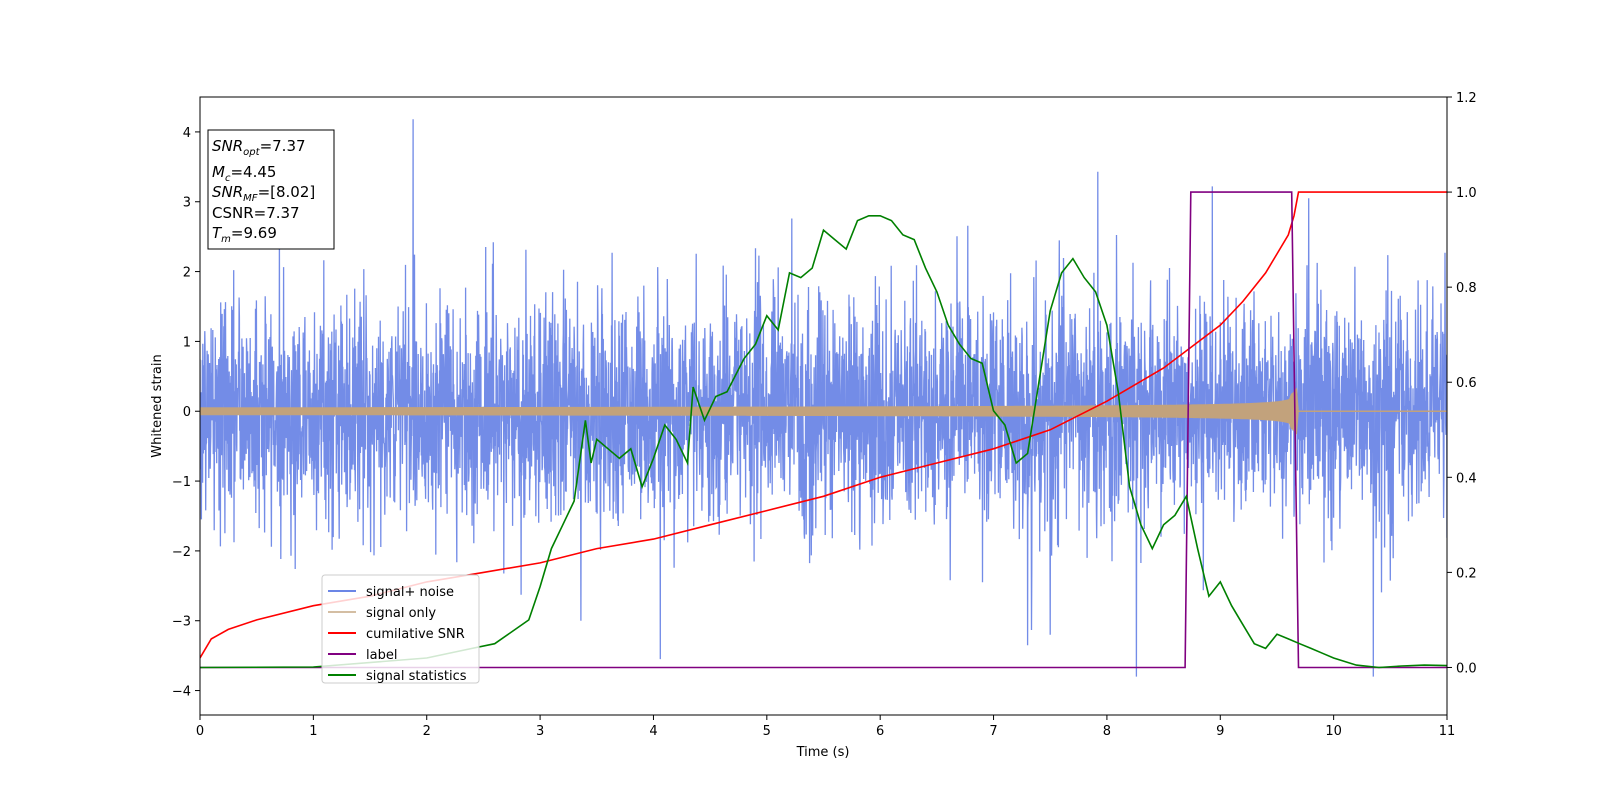 Image resolution: width=1600 pixels, height=800 pixels. Describe the element at coordinates (244, 234) in the screenshot. I see `annotation-tm: Tm=9.69` at that location.